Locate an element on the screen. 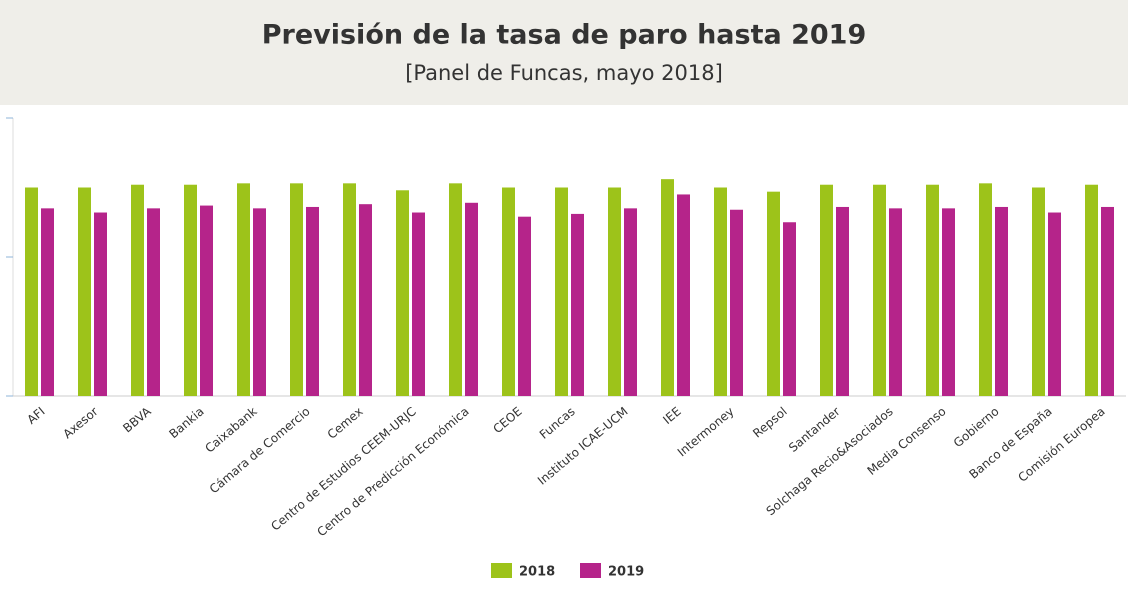 The image size is (1128, 591). x-tick-label: Comisión Europea is located at coordinates (1061, 444).